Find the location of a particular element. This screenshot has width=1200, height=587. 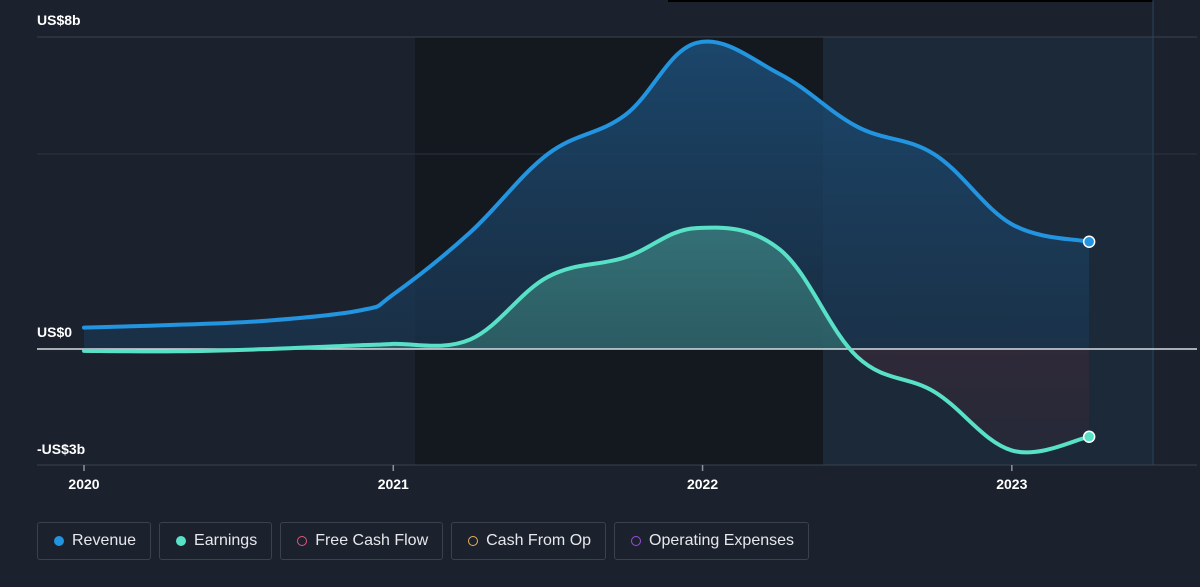

operating-expenses-ring-icon is located at coordinates (636, 541).